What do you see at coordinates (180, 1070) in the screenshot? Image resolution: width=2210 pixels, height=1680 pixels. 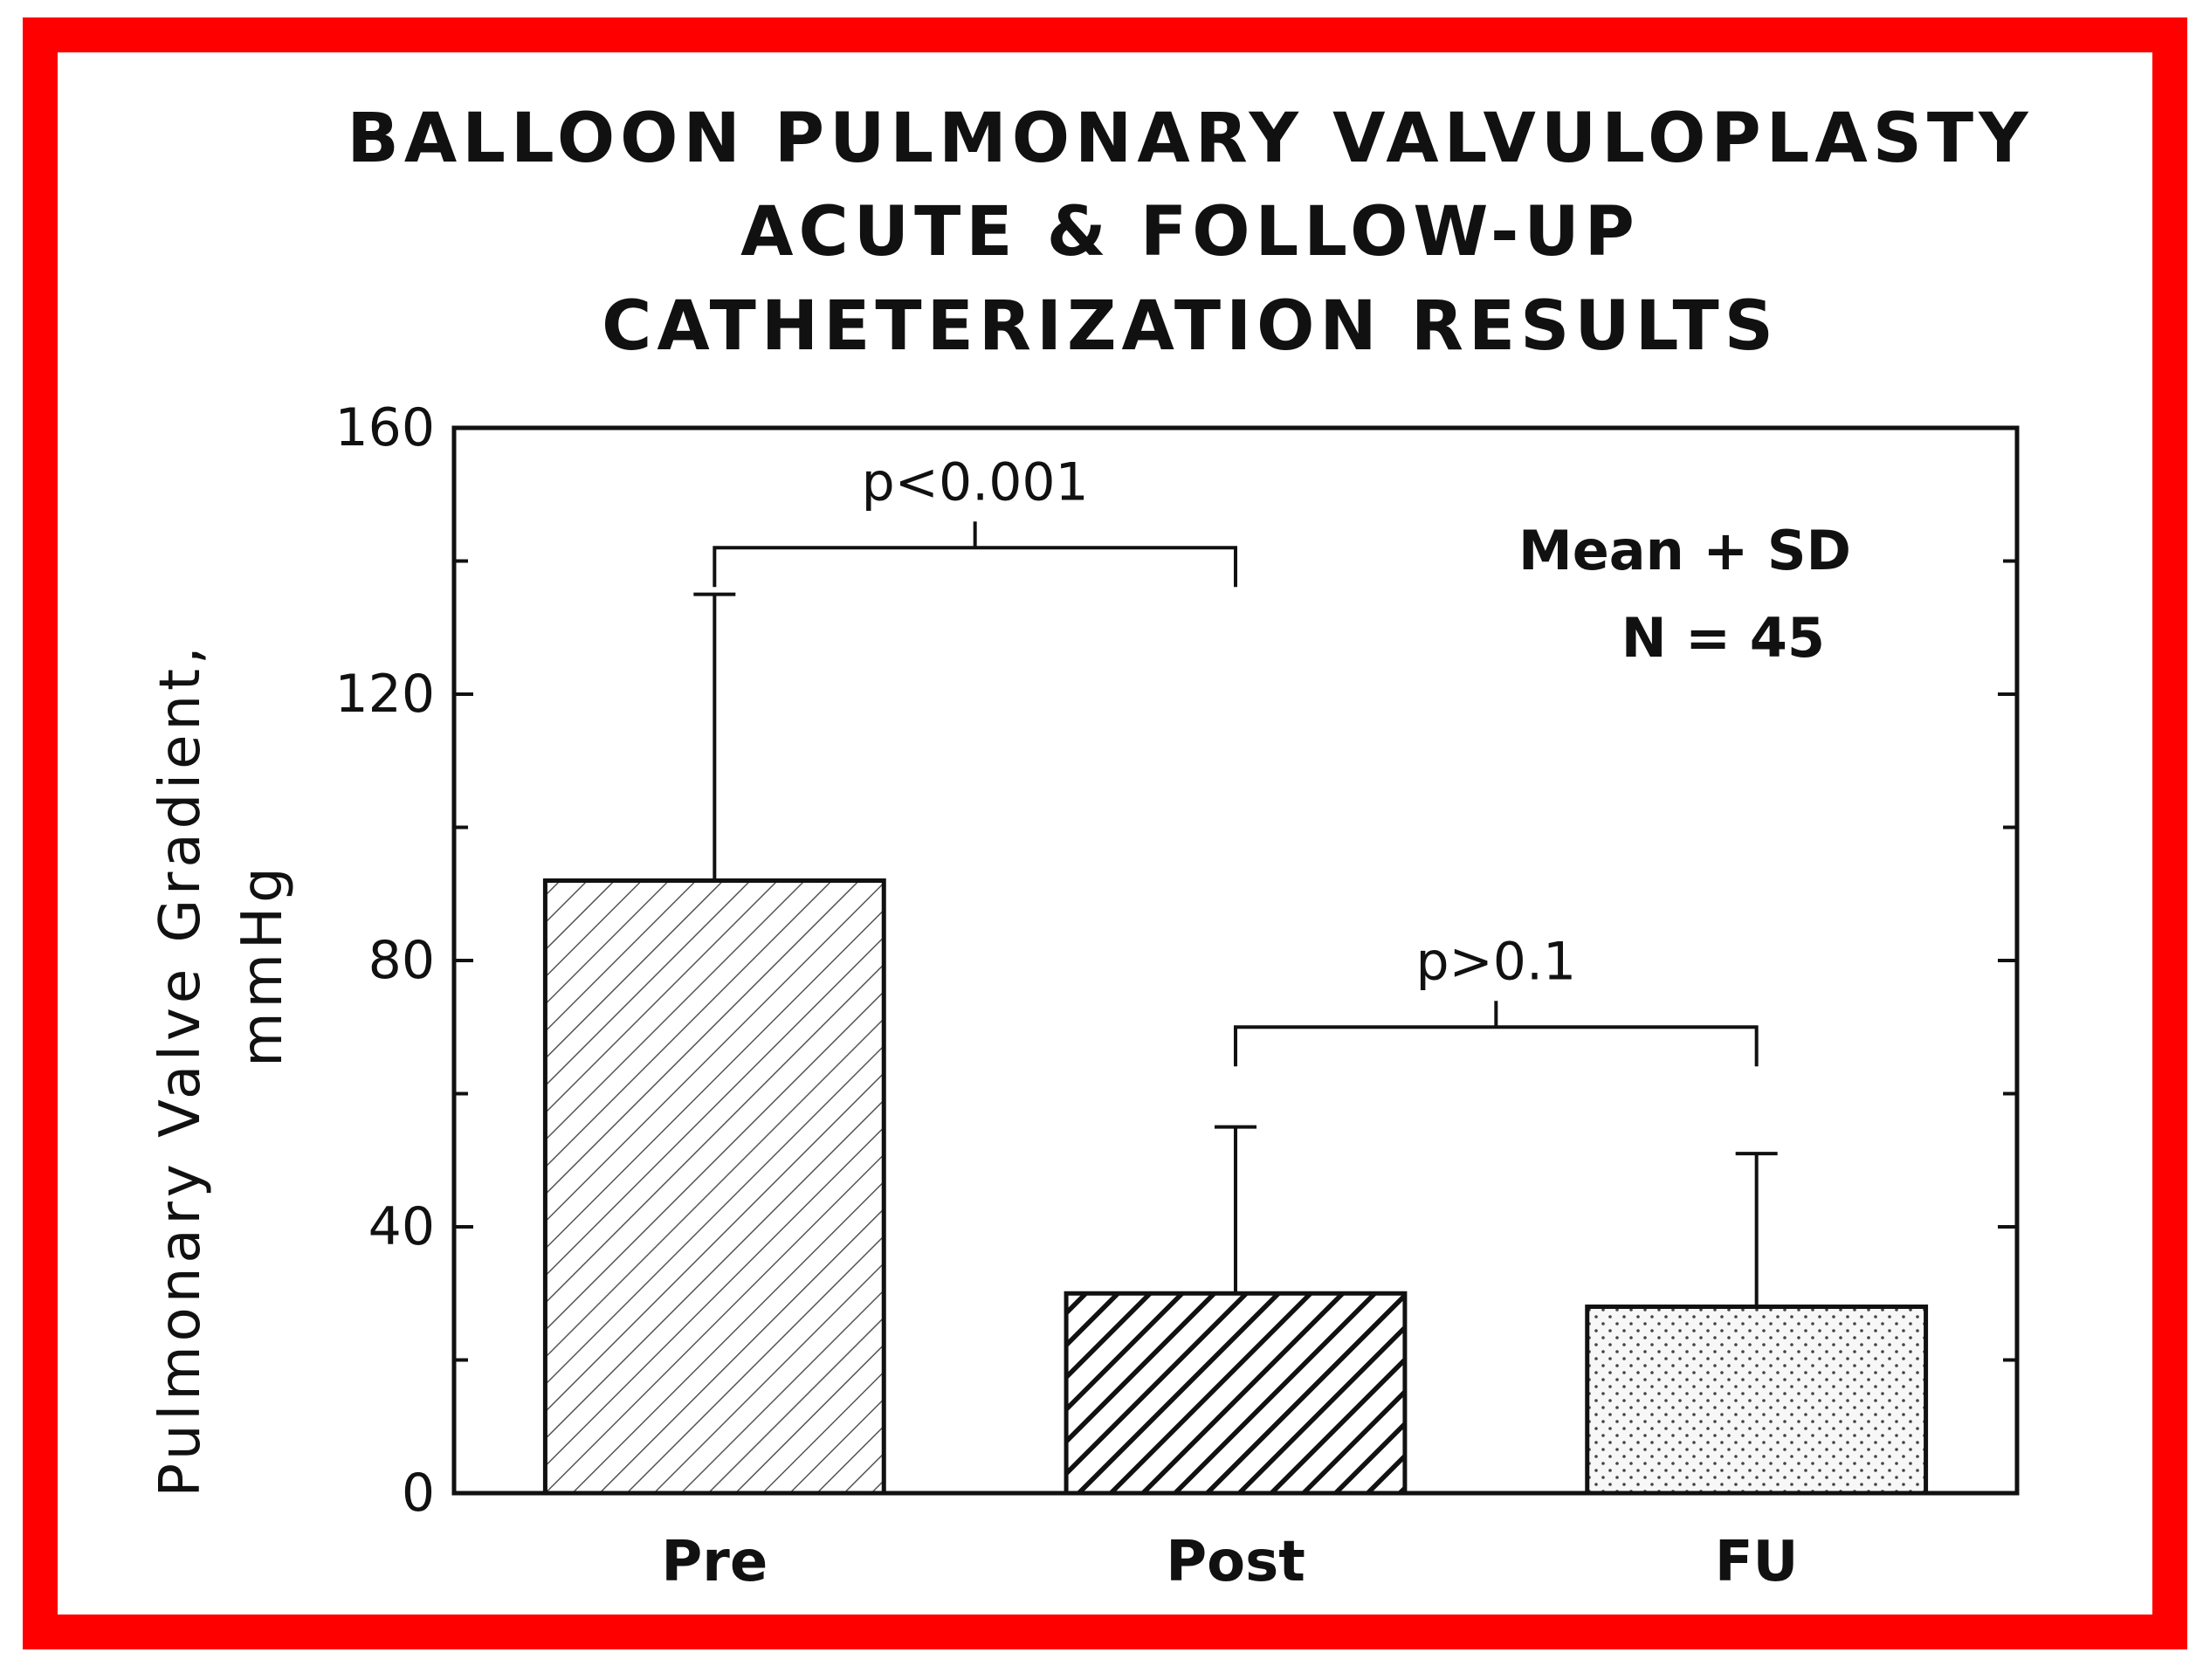 I see `y-axis-label-line-1: Pulmonary Valve Gradient,` at bounding box center [180, 1070].